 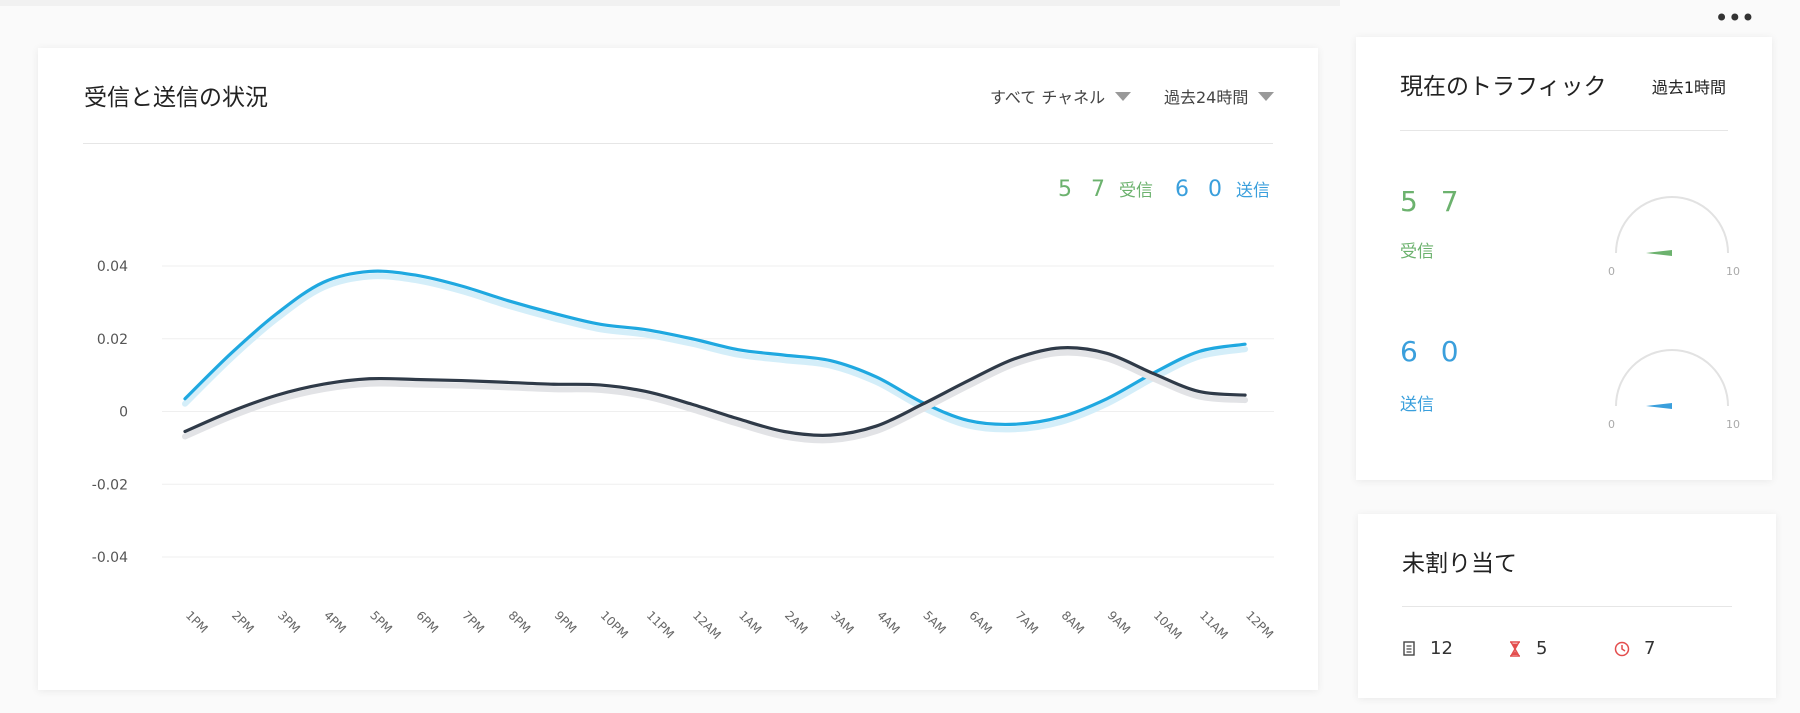 I want to click on chart-card-title: 受信と送信の状況, so click(x=176, y=98).